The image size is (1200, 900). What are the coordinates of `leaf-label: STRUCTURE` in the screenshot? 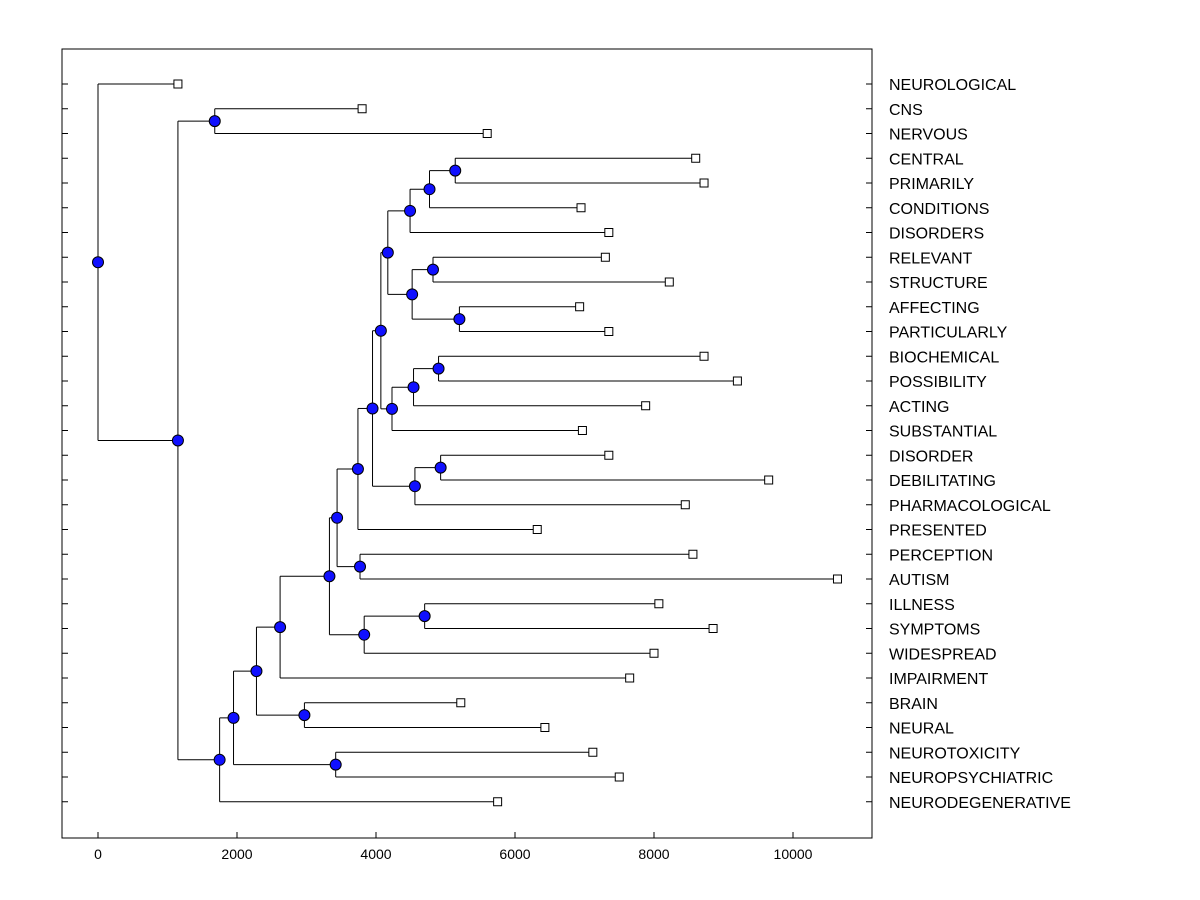 It's located at (938, 283).